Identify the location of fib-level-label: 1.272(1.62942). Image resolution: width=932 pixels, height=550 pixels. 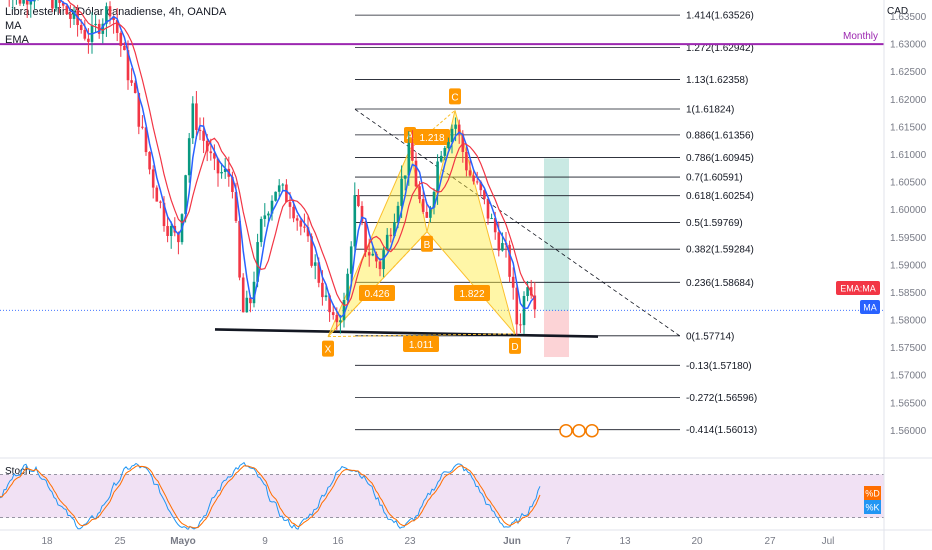
(720, 48).